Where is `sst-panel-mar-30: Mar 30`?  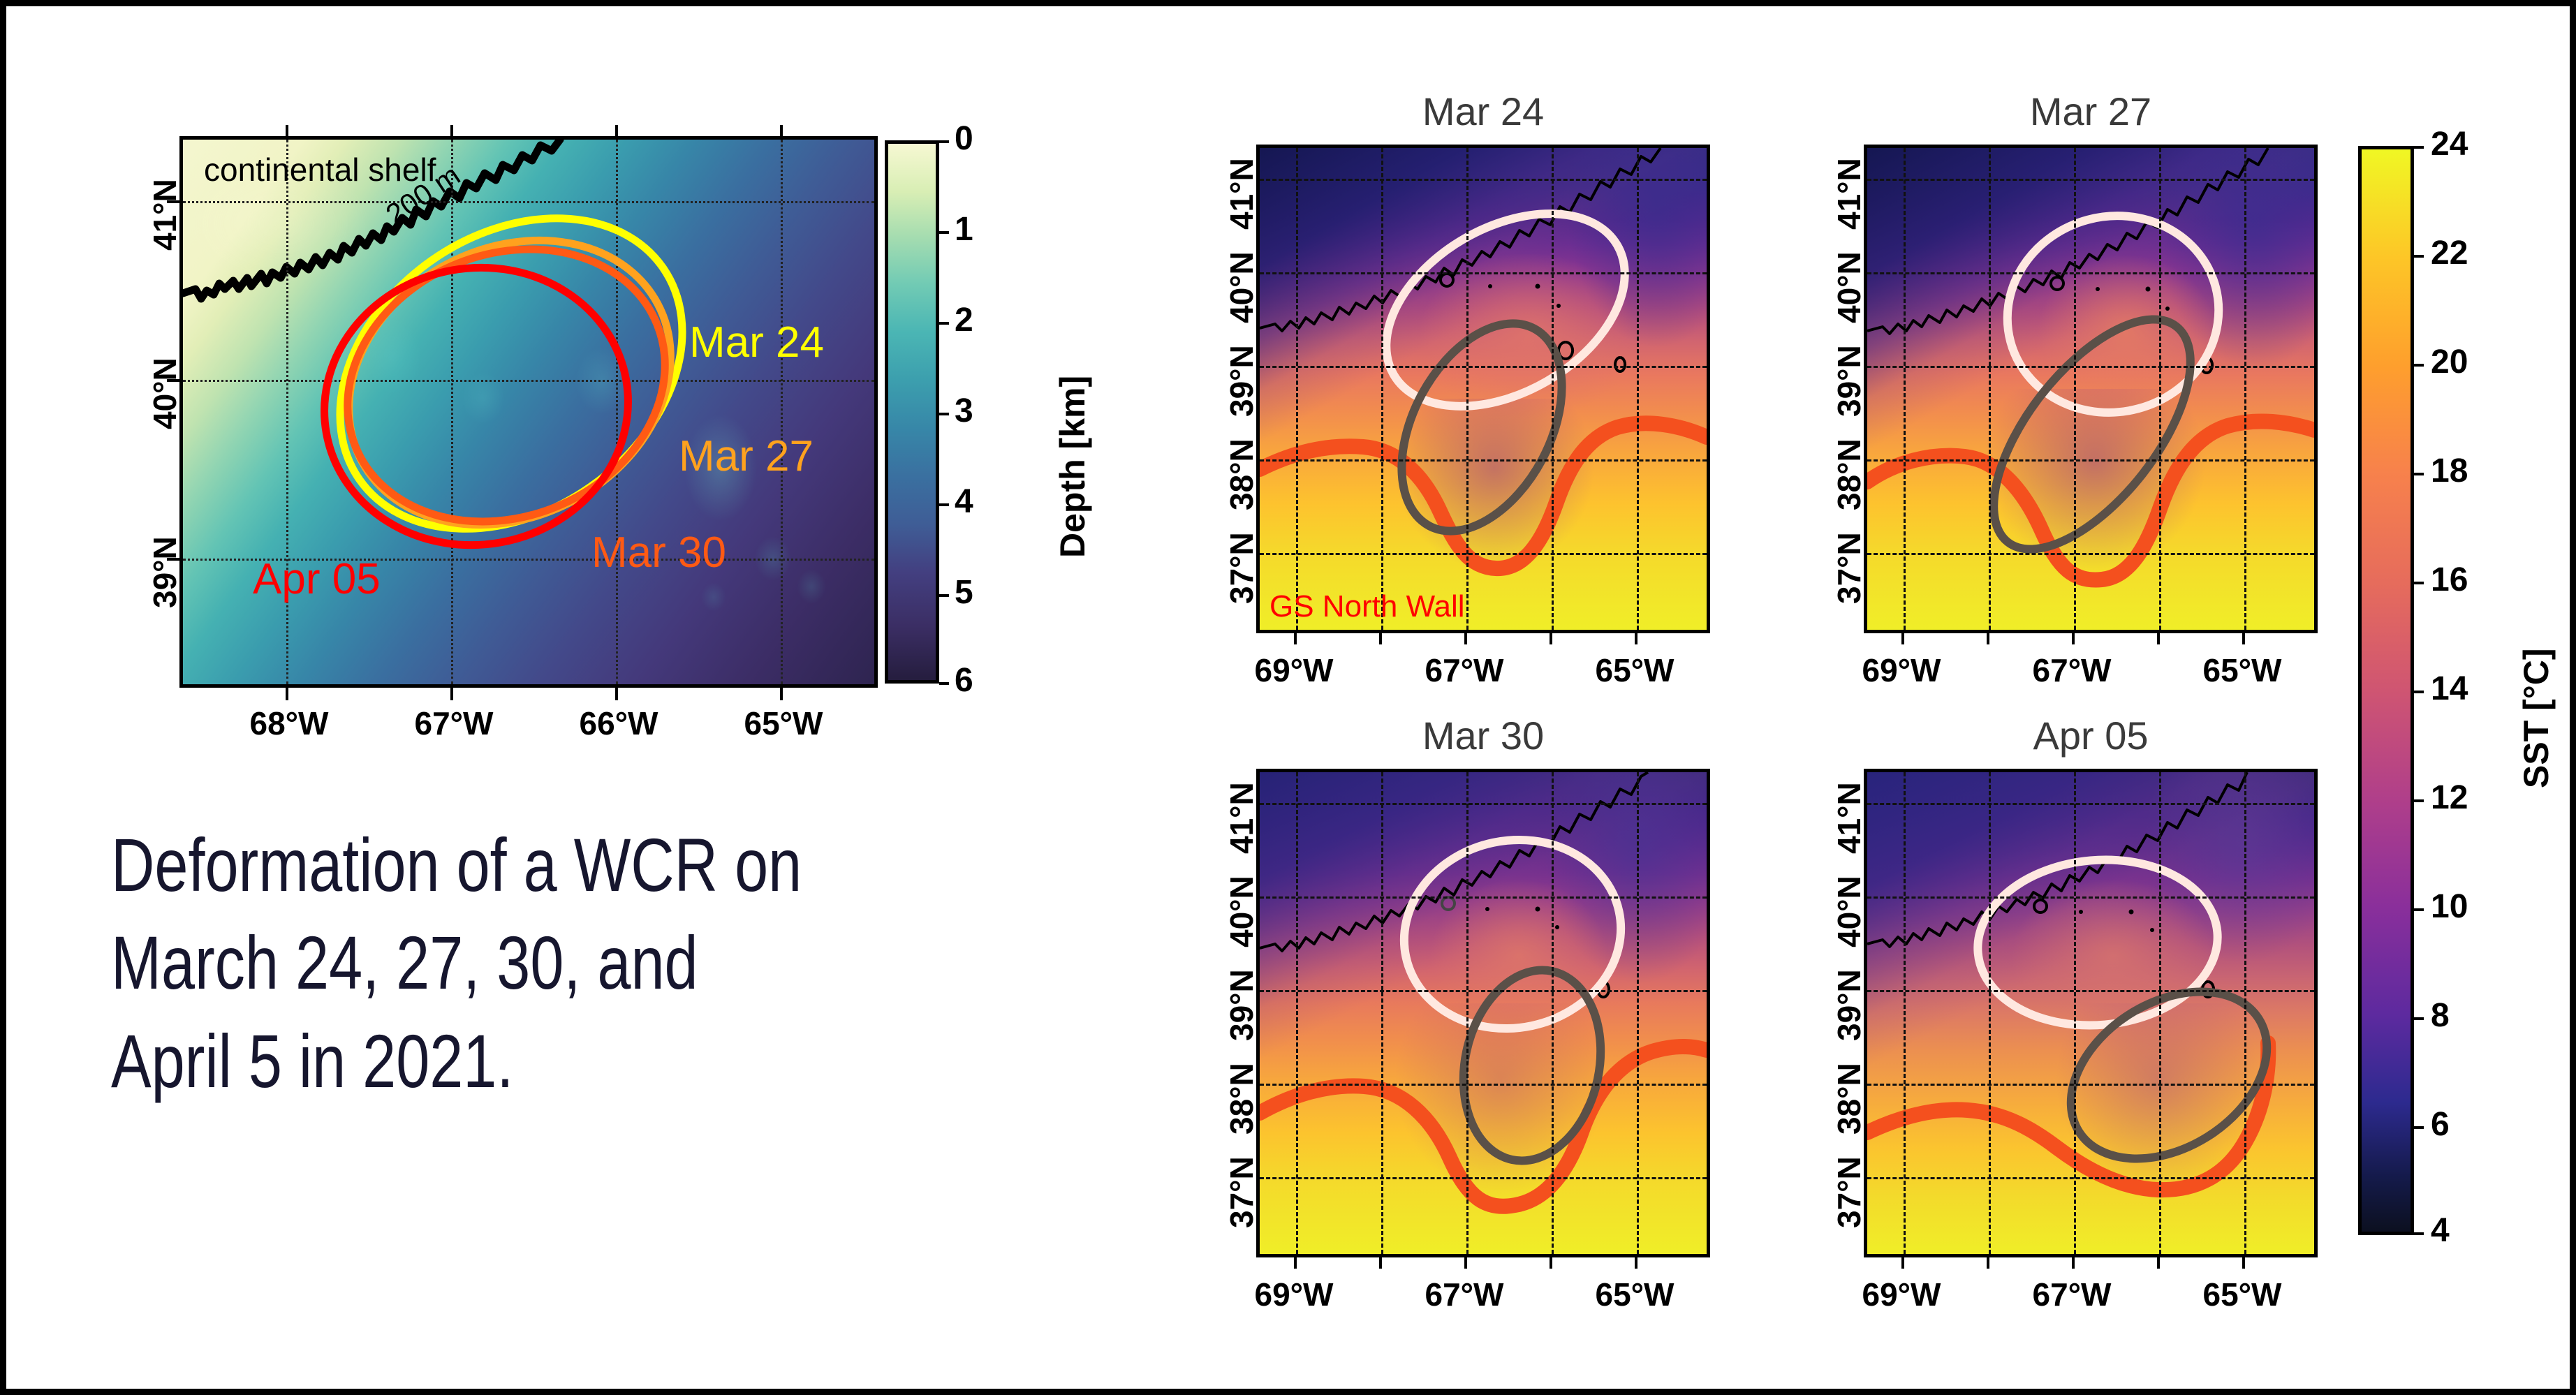
sst-panel-mar-30: Mar 30 is located at coordinates (1483, 992).